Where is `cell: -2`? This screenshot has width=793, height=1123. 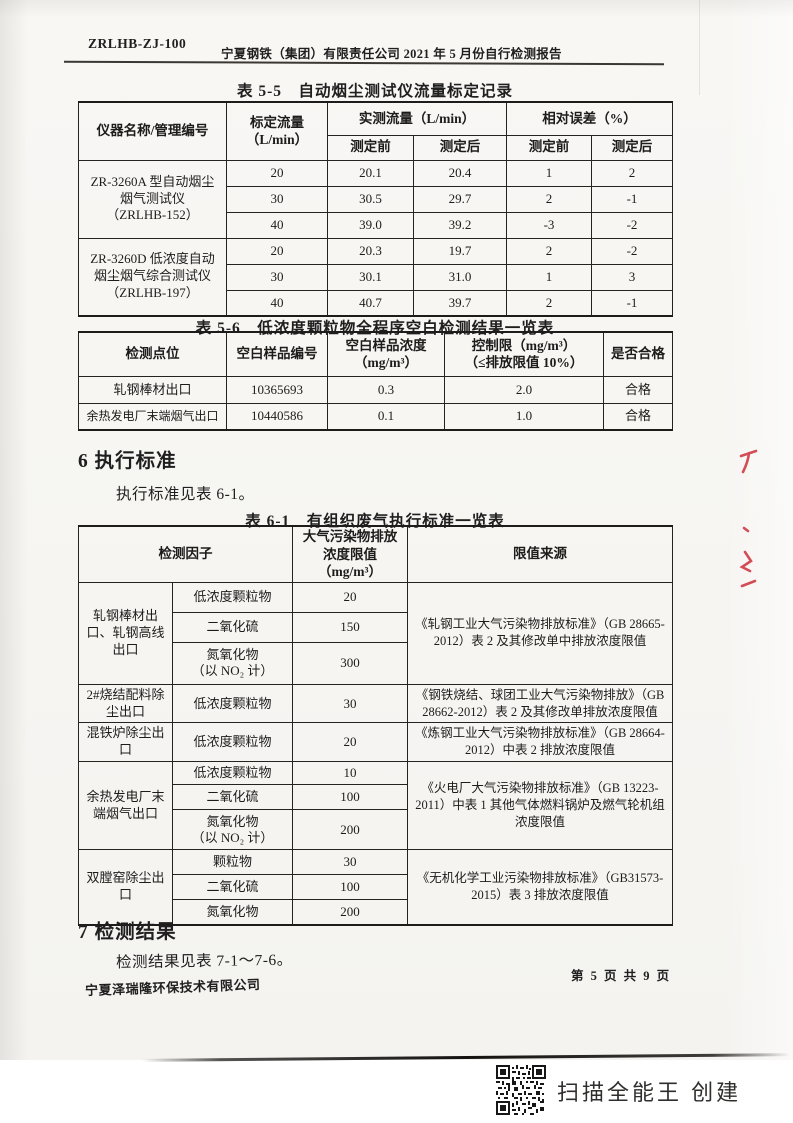 cell: -2 is located at coordinates (632, 251).